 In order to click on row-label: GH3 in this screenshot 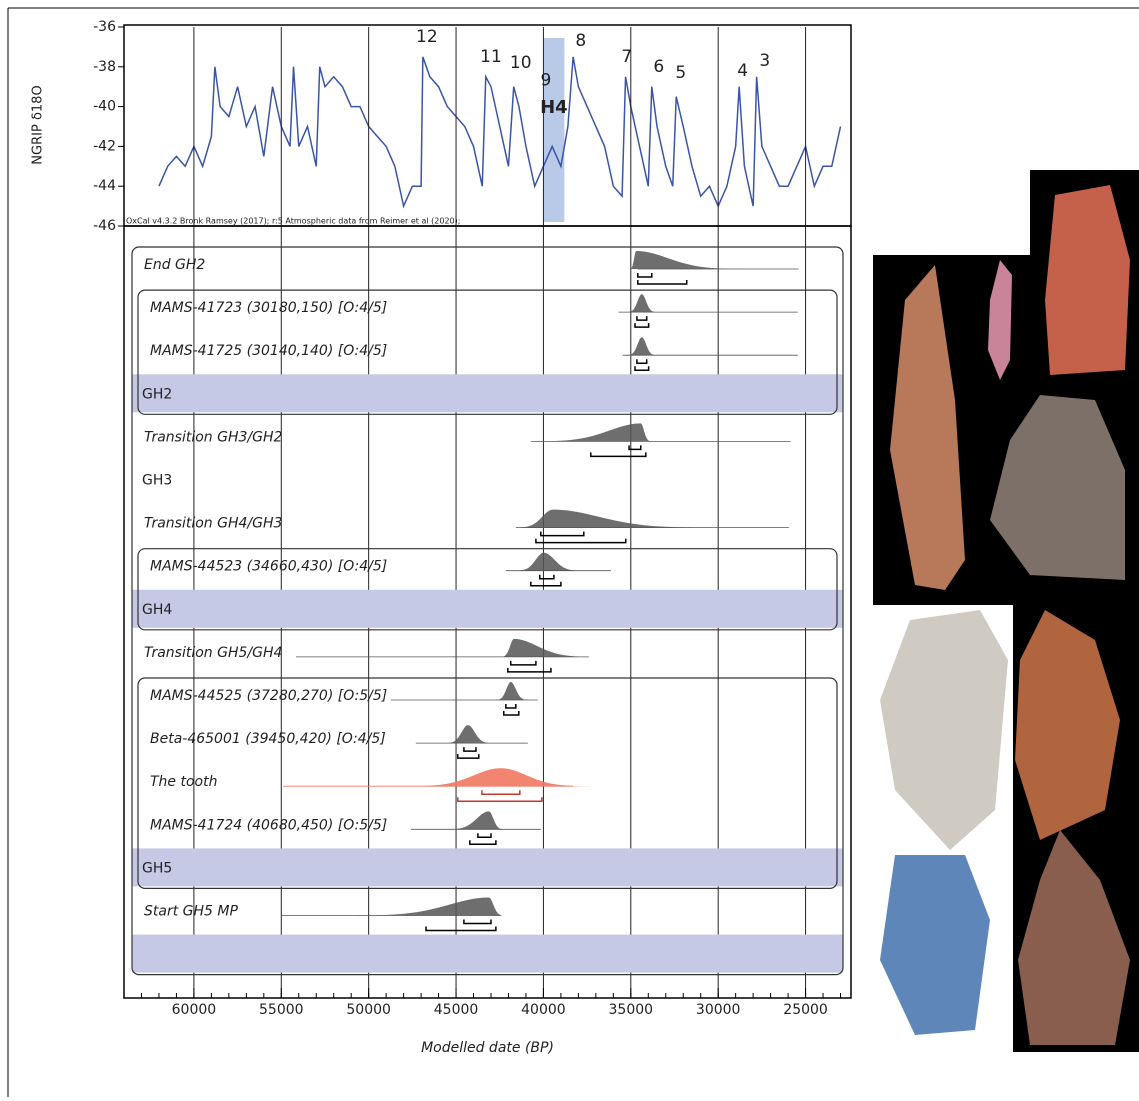, I will do `click(157, 481)`.